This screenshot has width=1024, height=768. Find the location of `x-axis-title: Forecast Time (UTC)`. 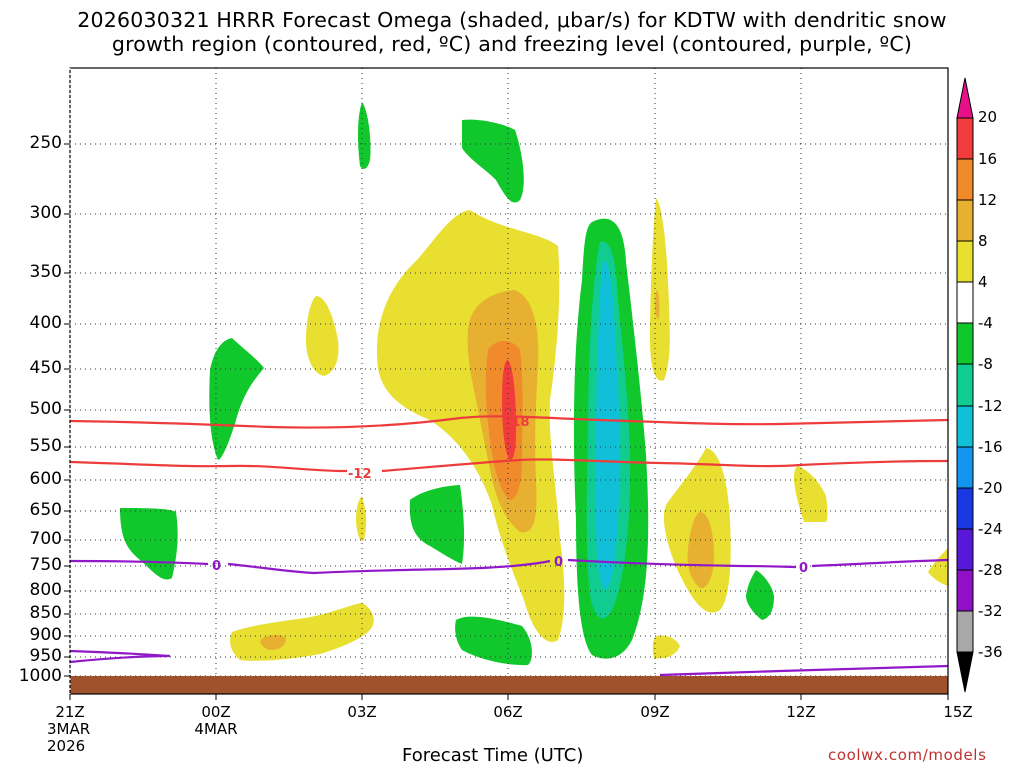

x-axis-title: Forecast Time (UTC) is located at coordinates (493, 755).